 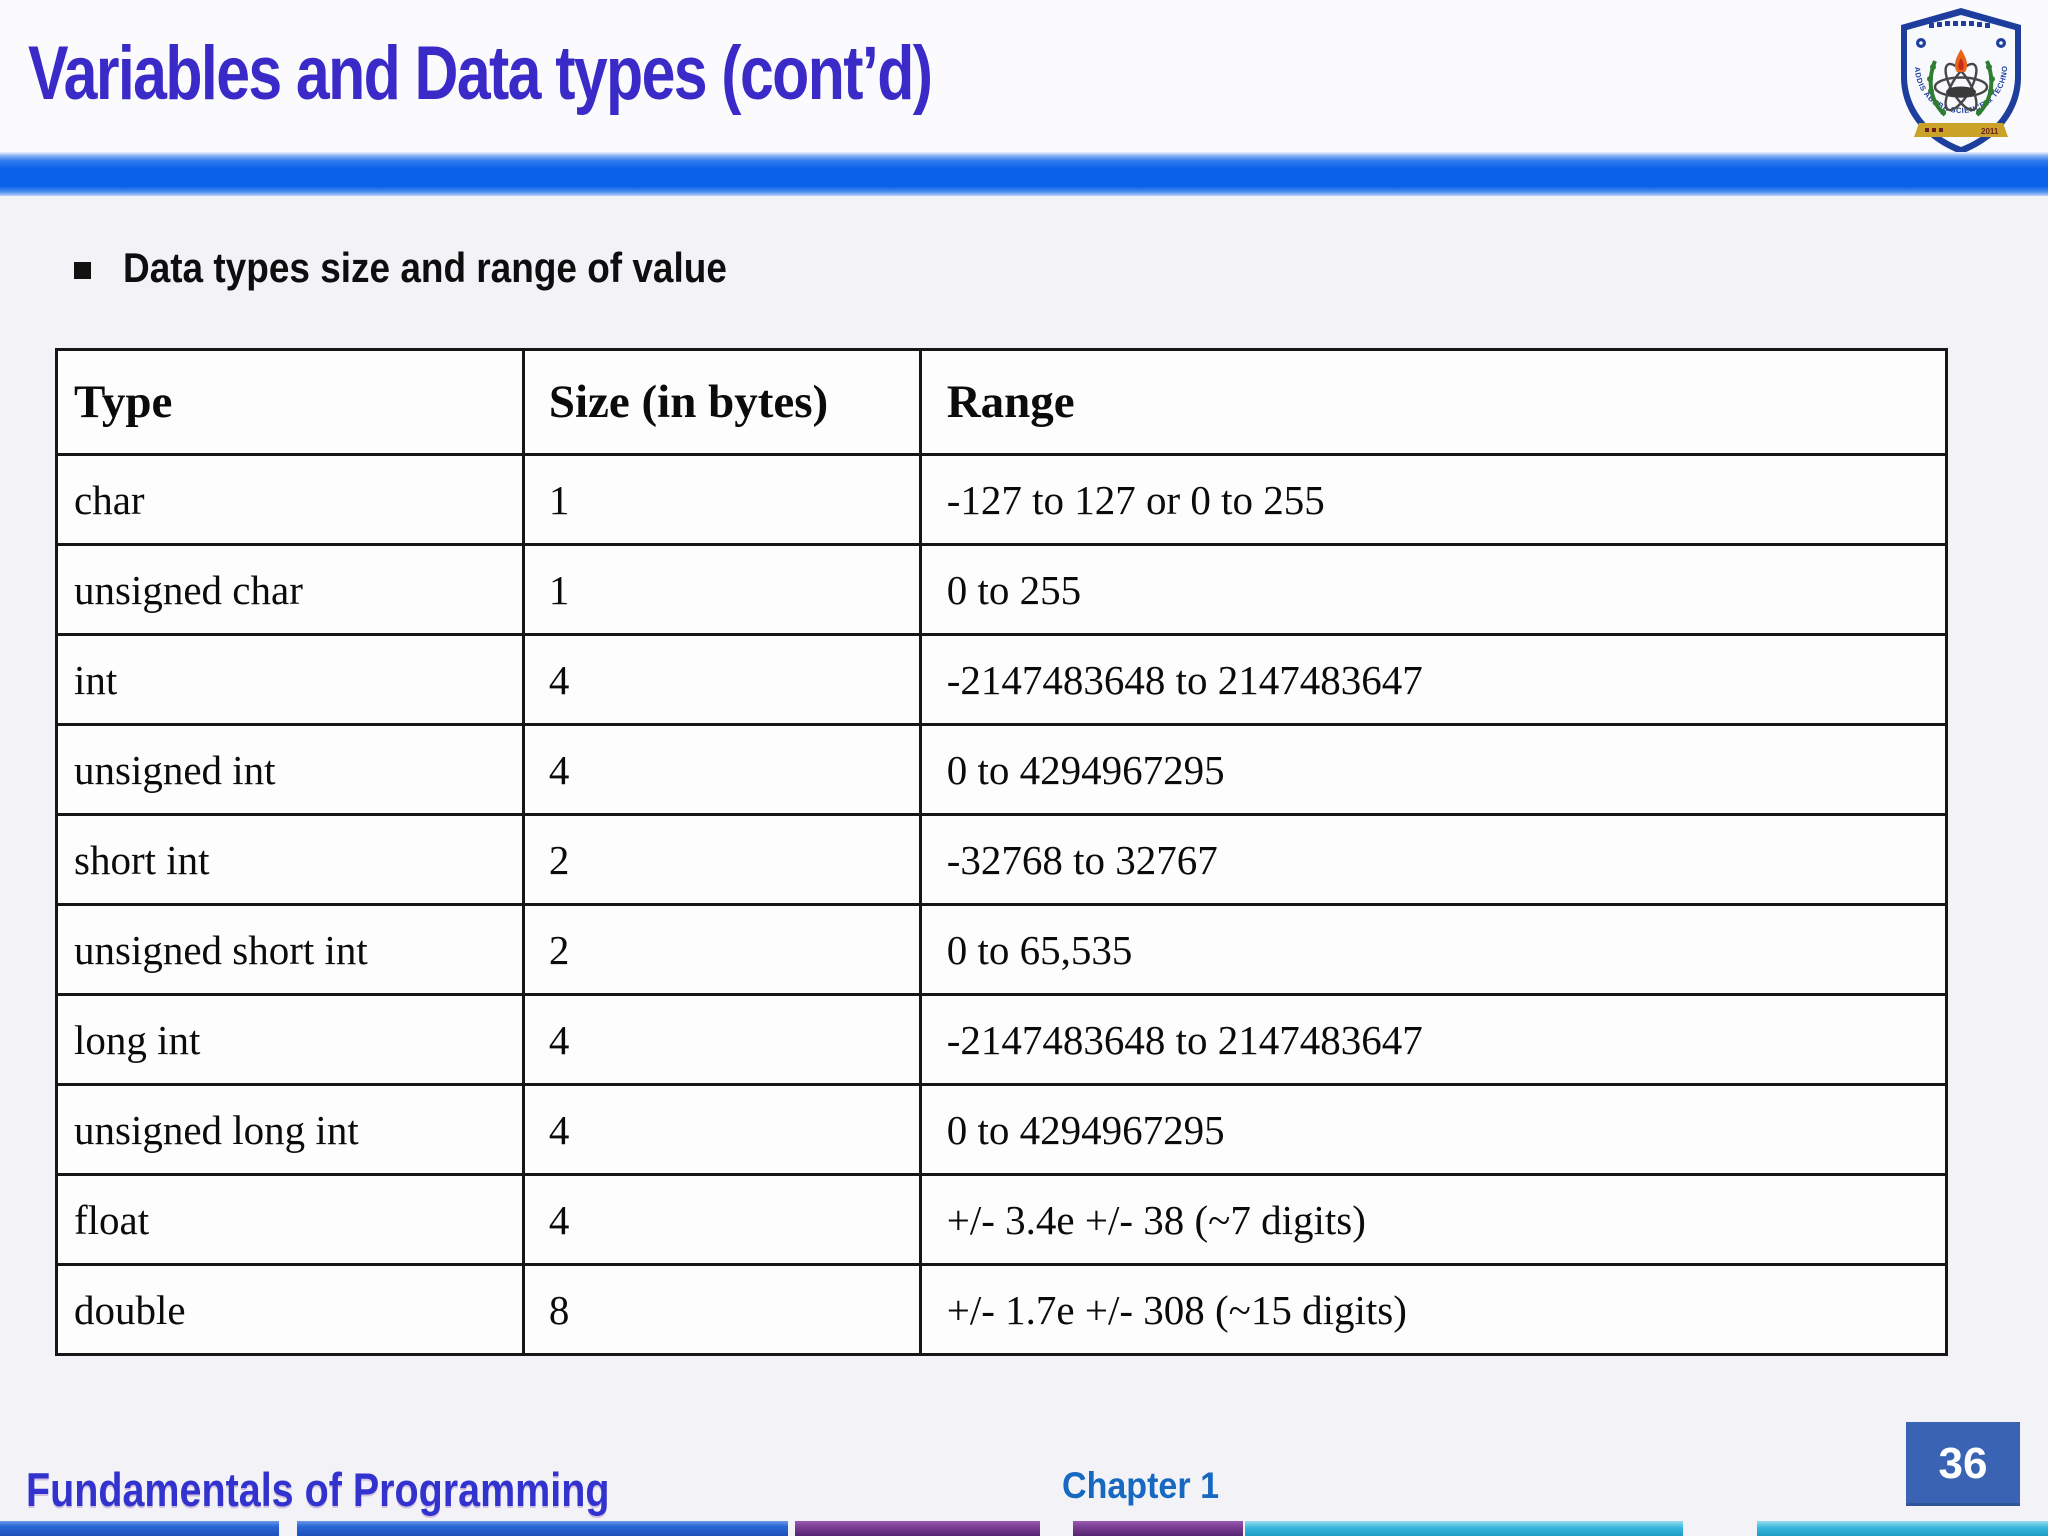 What do you see at coordinates (290, 859) in the screenshot?
I see `table-cell: short int` at bounding box center [290, 859].